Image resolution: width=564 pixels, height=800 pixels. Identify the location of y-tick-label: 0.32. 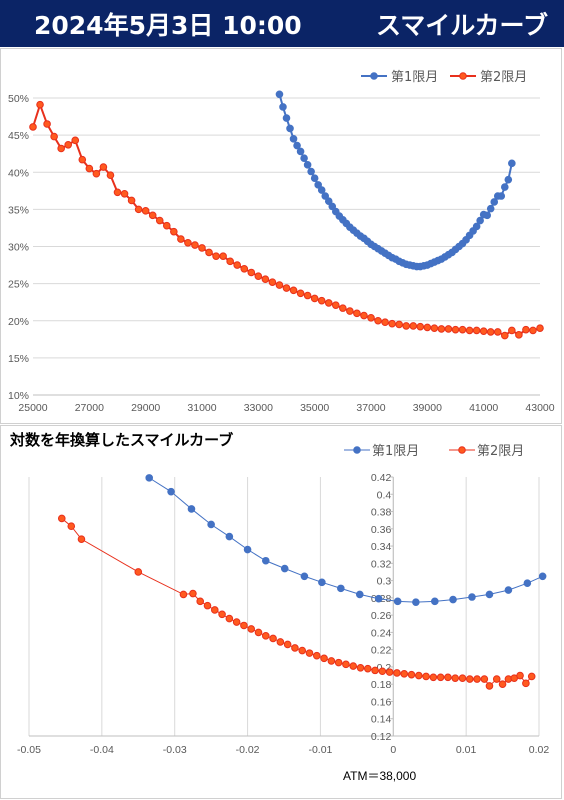
(381, 564).